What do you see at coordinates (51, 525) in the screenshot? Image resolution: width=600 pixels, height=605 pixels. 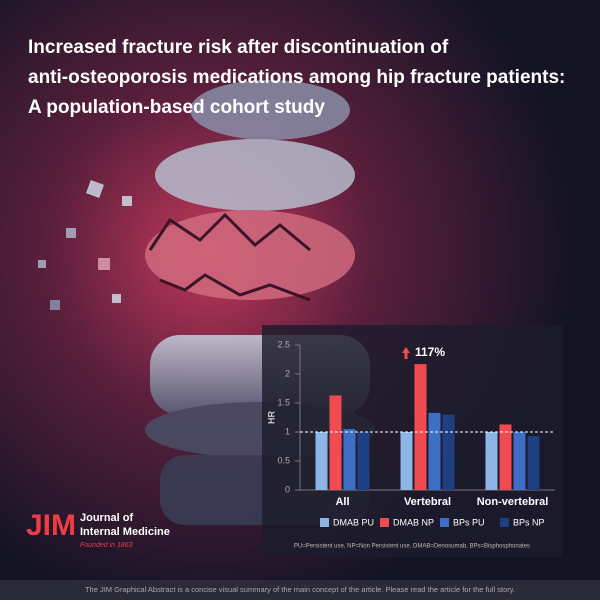 I see `journal-logo: JIM` at bounding box center [51, 525].